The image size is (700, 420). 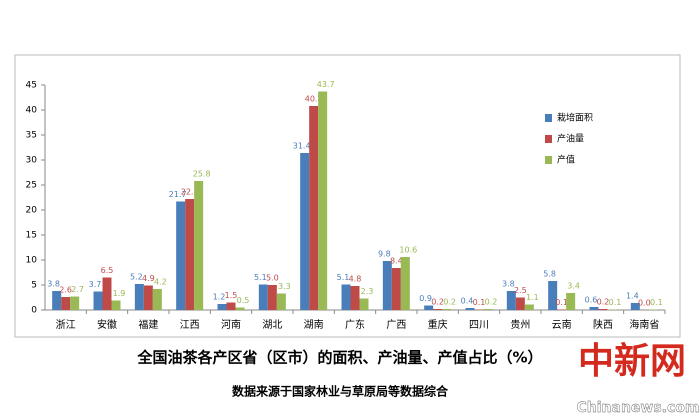 I want to click on x-tick-label: 湖北, so click(x=272, y=325).